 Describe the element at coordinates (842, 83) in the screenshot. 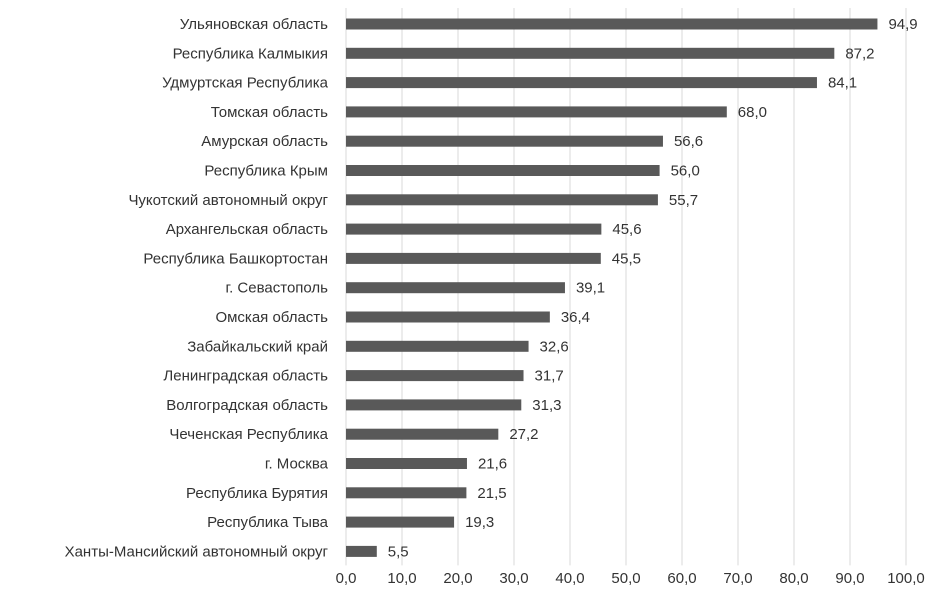

I see `value-label: 84,1` at that location.